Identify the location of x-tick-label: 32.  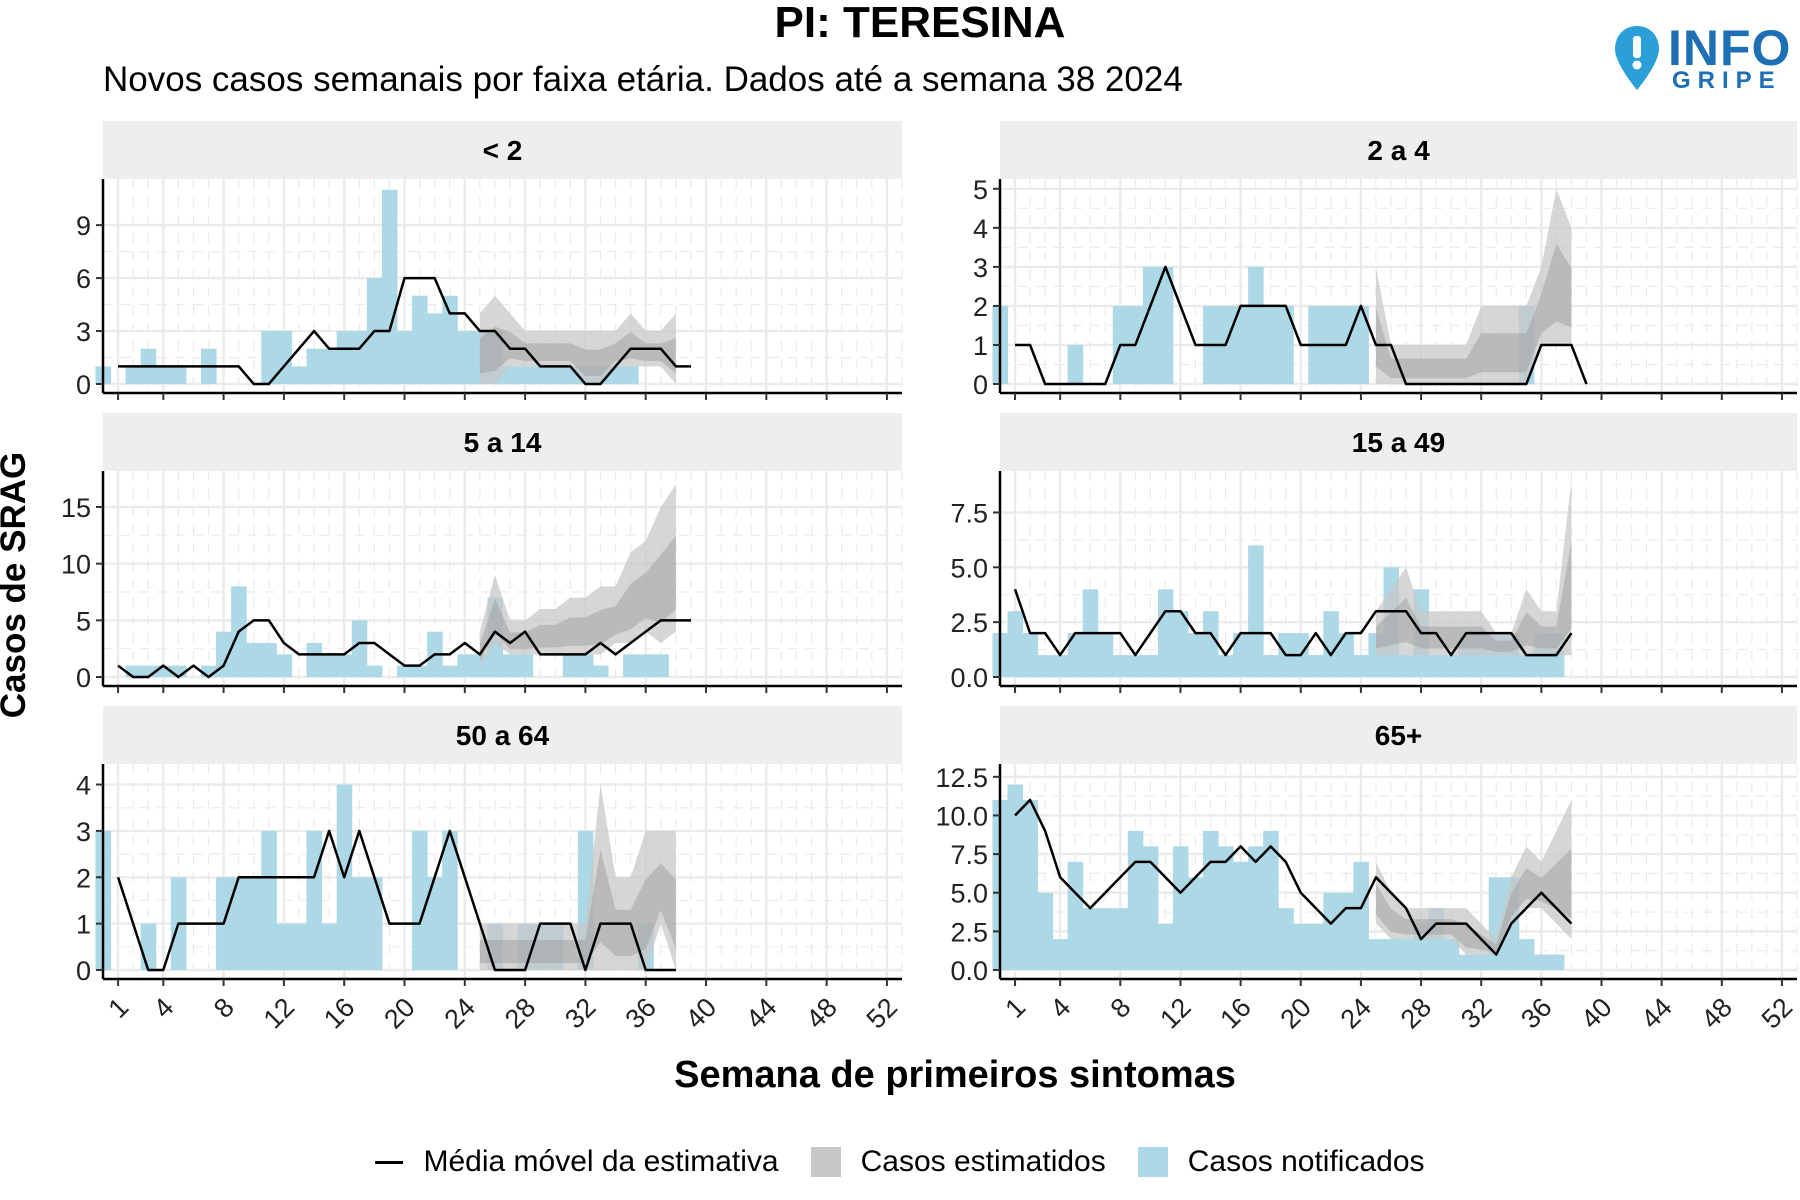
(580, 1011).